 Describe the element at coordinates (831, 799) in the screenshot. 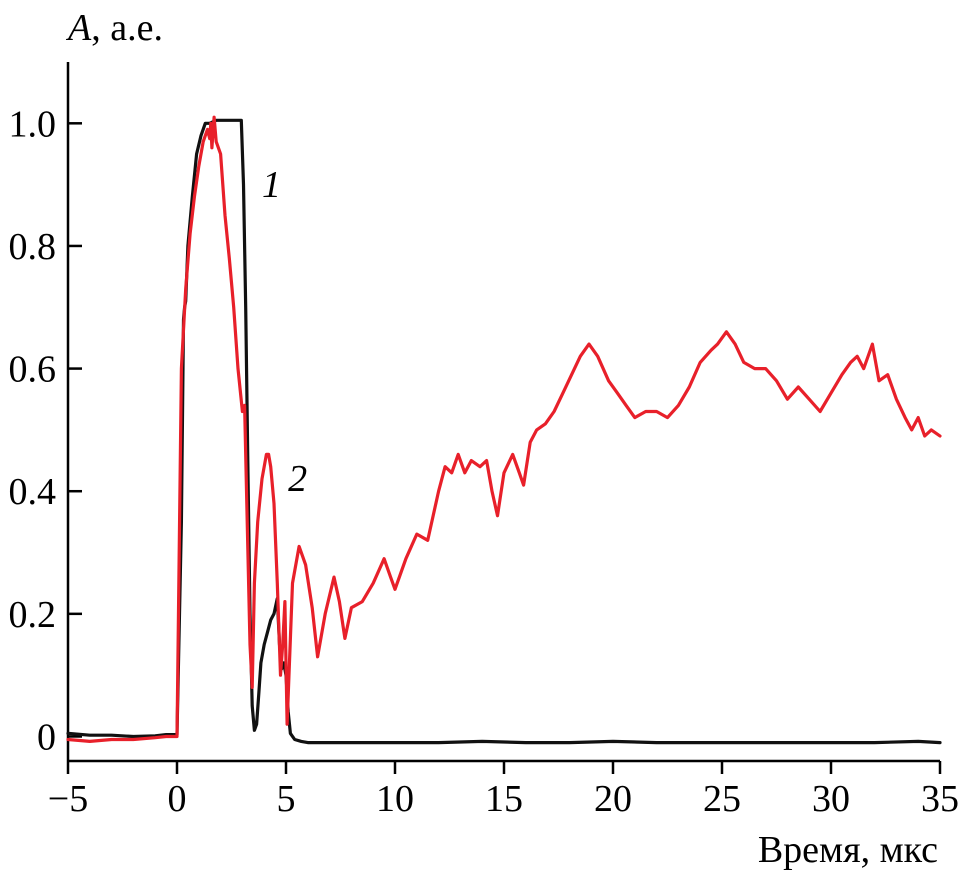

I see `x-tick-label: 30` at that location.